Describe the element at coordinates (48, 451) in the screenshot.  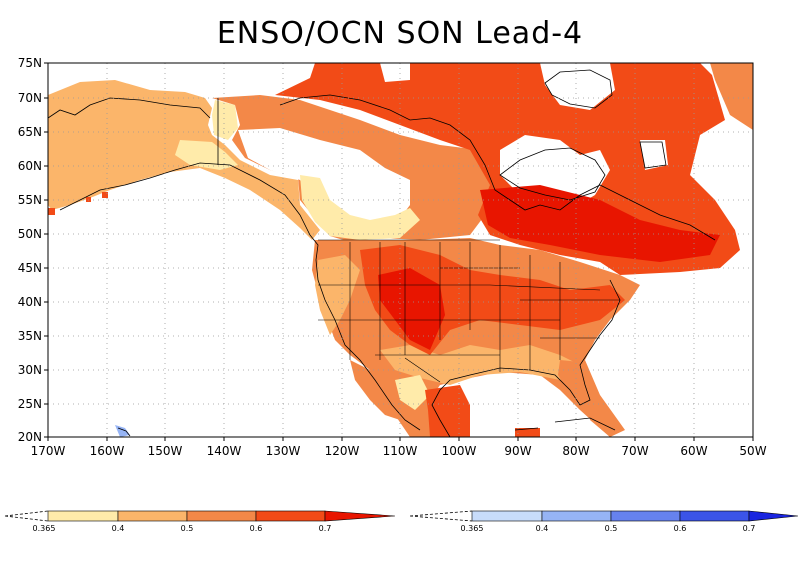
I see `lon-label: 170W` at that location.